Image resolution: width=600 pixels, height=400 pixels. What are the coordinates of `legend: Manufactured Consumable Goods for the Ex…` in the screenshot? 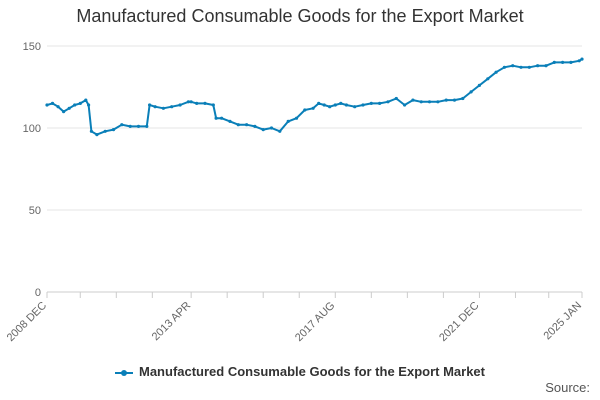 It's located at (300, 371).